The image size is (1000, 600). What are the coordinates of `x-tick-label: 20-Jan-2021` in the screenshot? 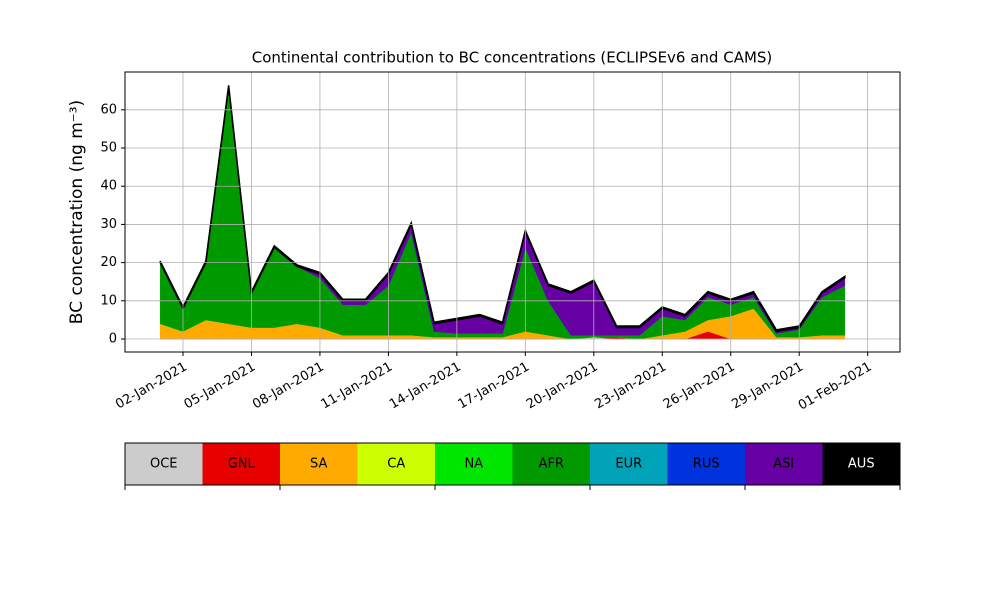 It's located at (562, 386).